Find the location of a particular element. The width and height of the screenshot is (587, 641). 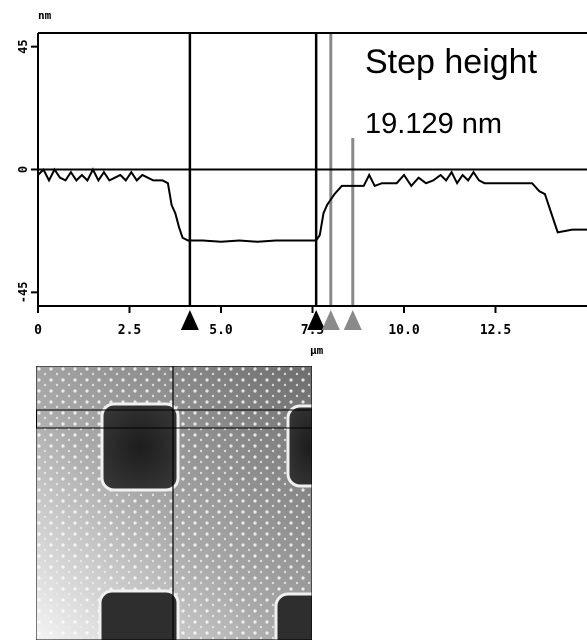

step-height-label: Step height is located at coordinates (451, 62).